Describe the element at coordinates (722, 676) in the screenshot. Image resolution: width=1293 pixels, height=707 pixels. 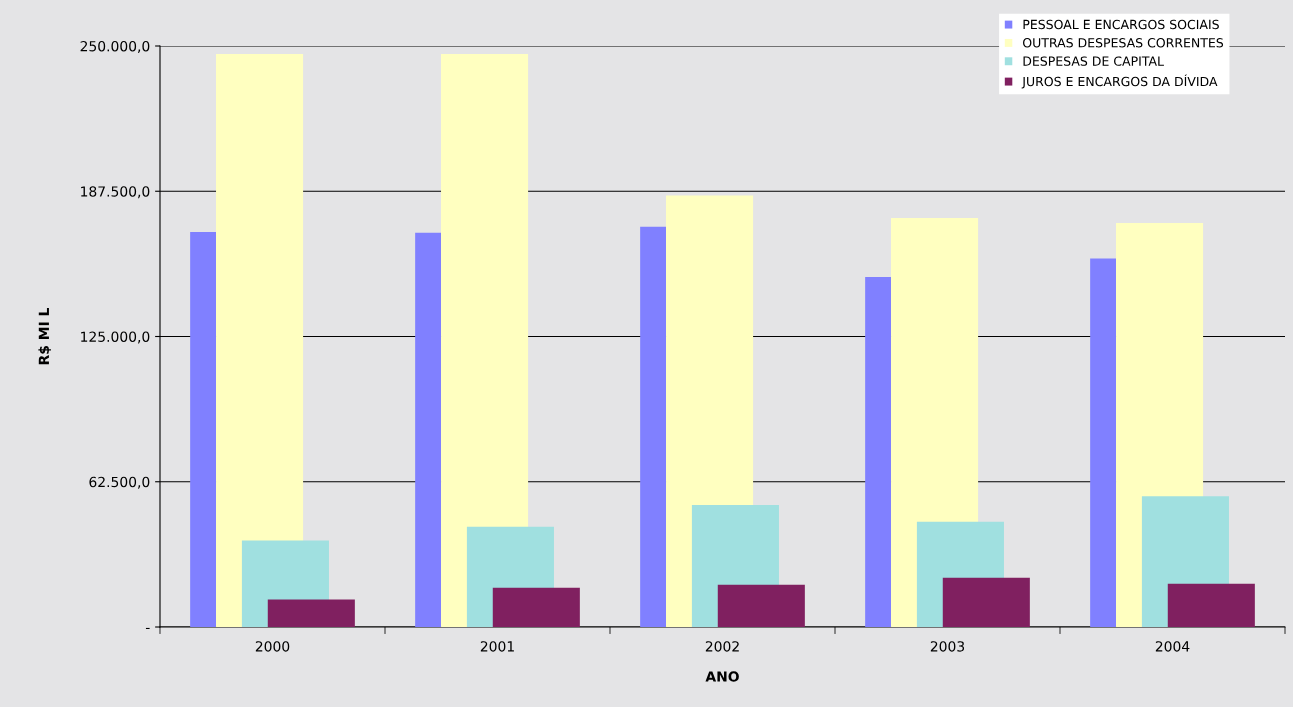
I see `x-axis-title: ANO` at that location.